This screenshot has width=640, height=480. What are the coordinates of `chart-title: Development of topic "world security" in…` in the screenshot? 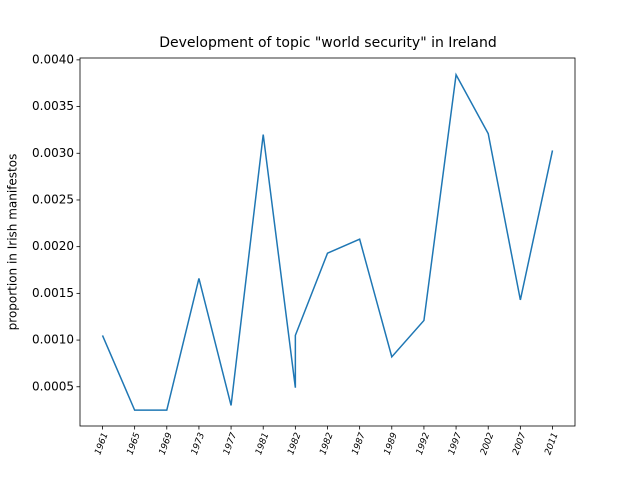 It's located at (327, 43).